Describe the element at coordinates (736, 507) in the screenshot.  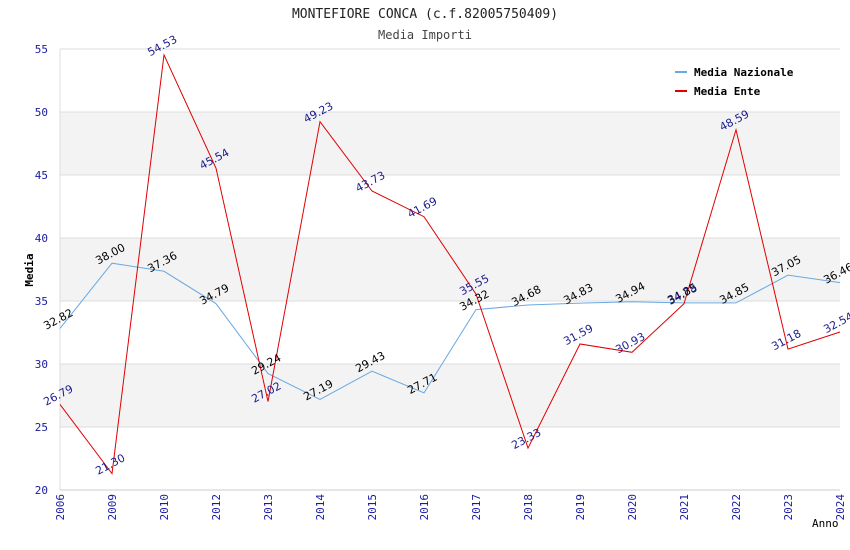
I see `x-tick-label: 2022` at that location.